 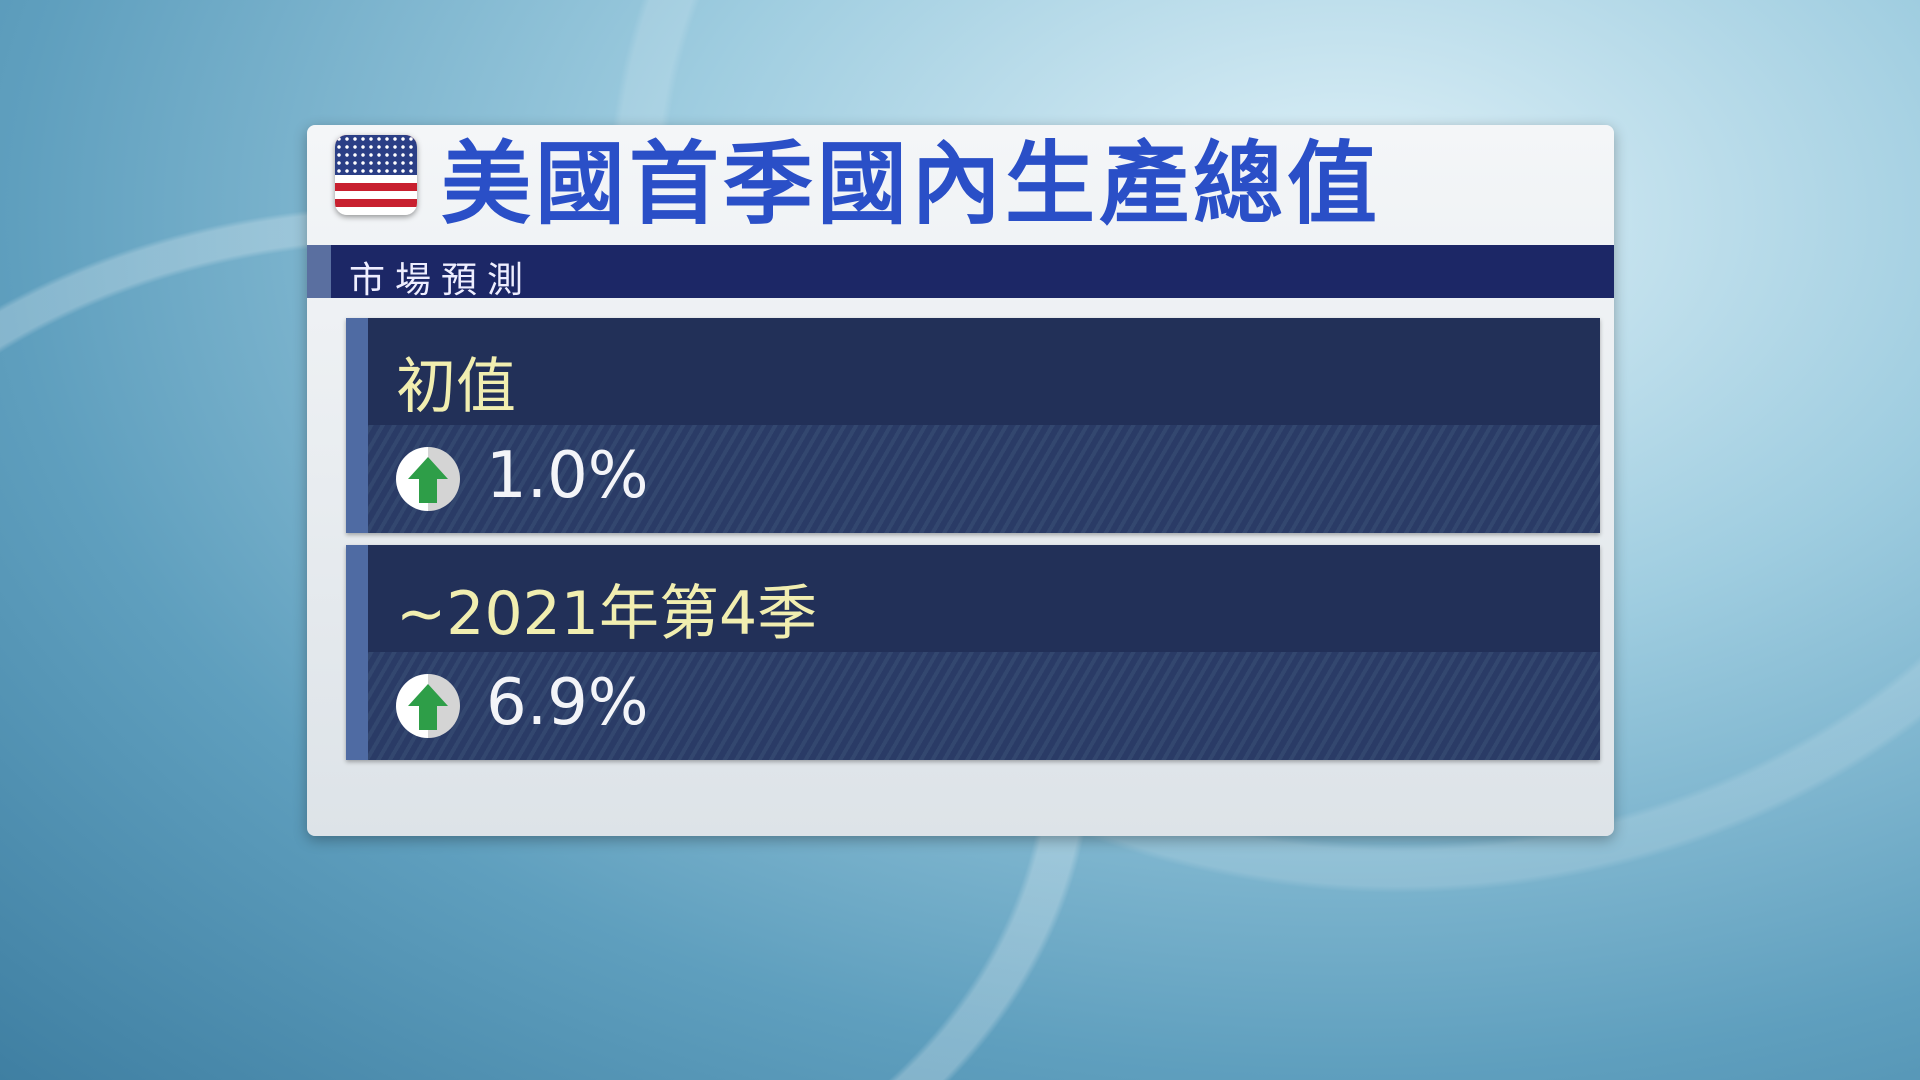 I want to click on row-value: 6.9%, so click(x=567, y=703).